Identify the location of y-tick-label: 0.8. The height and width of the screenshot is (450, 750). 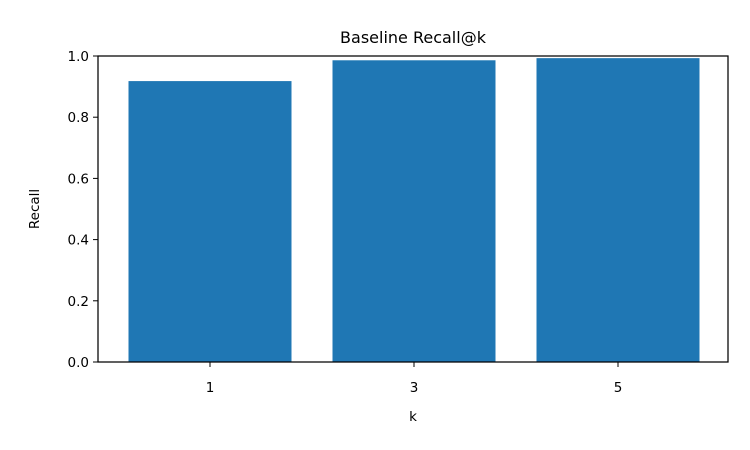
(78, 118).